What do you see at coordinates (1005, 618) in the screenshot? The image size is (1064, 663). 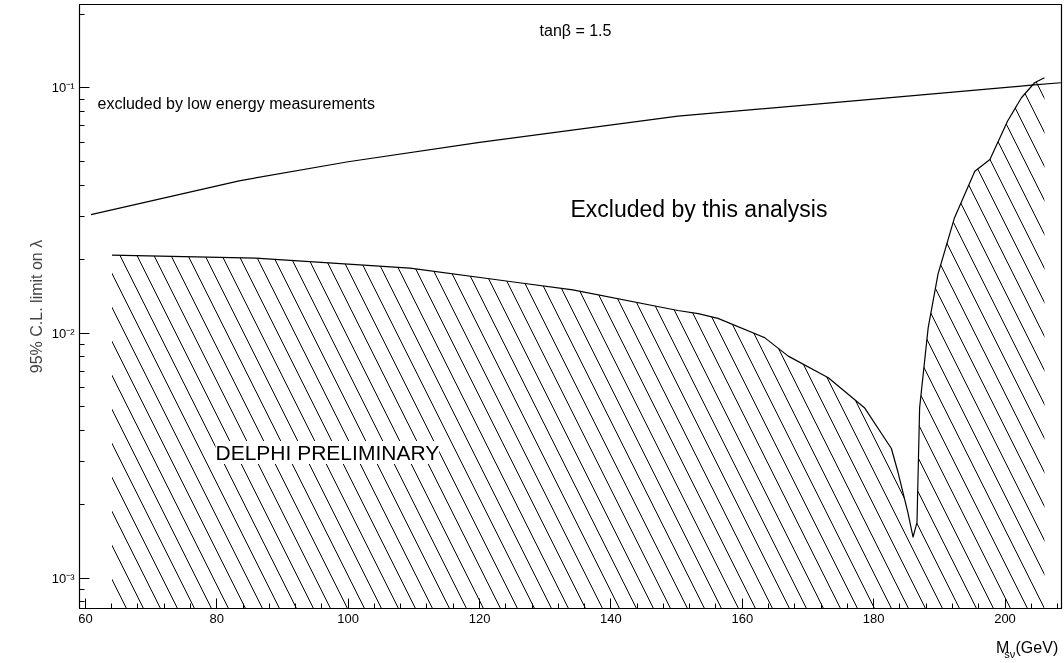 I see `x-tick-label: 200` at bounding box center [1005, 618].